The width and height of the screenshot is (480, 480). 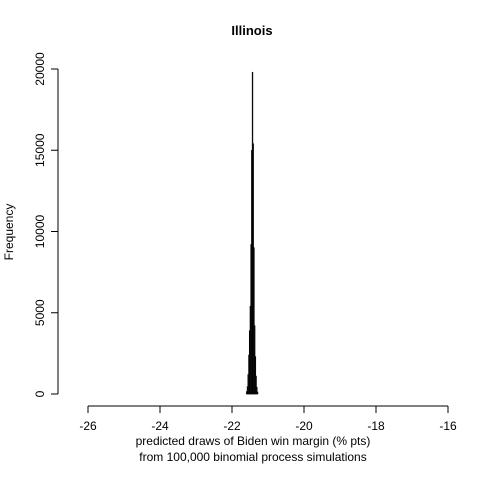 What do you see at coordinates (40, 231) in the screenshot?
I see `y-tick-label: 10000` at bounding box center [40, 231].